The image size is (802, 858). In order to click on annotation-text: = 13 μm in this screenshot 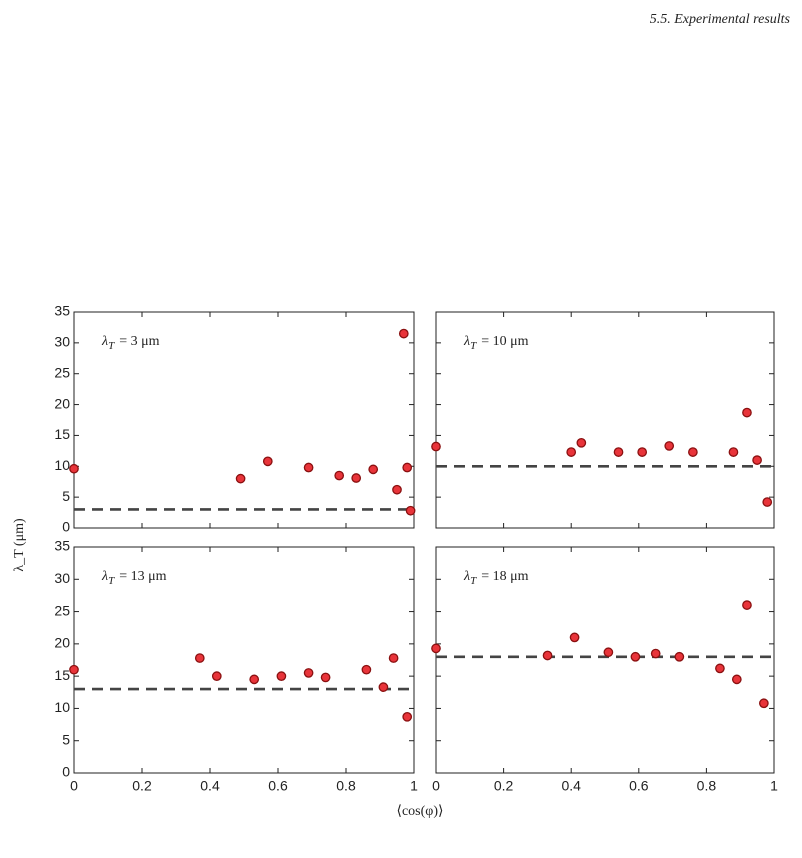, I will do `click(142, 576)`.